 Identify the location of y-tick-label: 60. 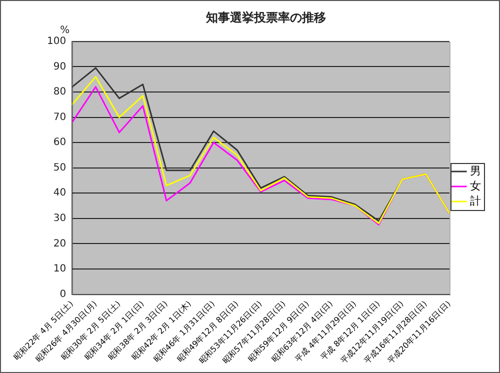
(59, 142).